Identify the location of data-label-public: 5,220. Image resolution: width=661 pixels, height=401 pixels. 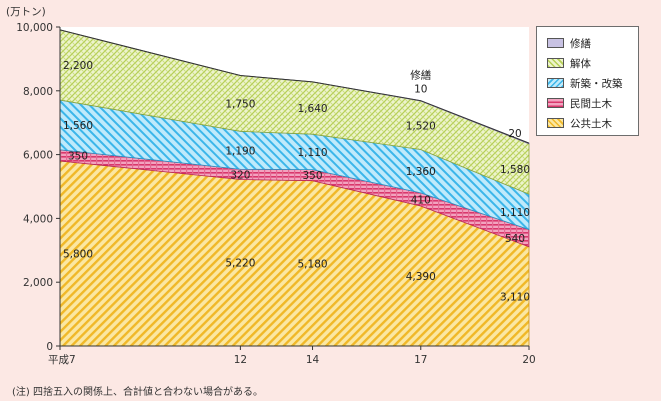
(240, 264).